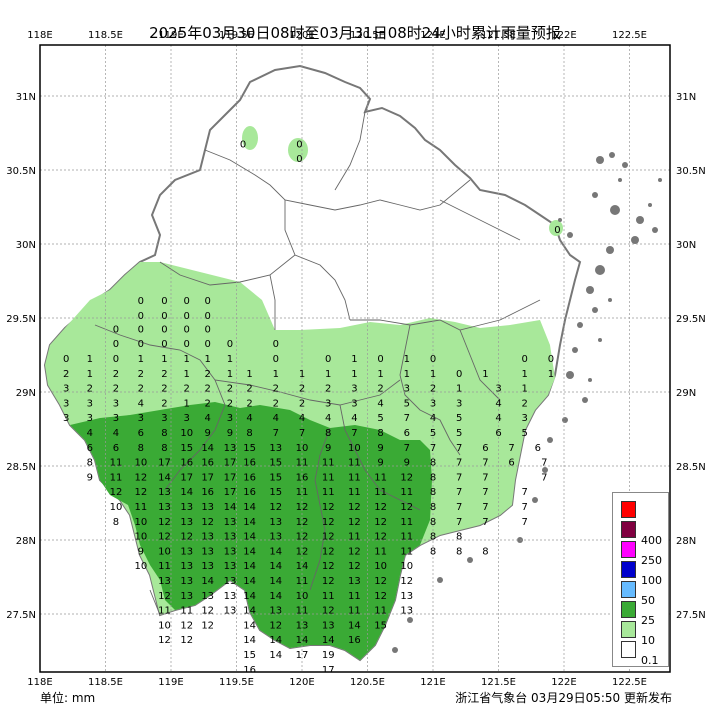 This screenshot has height=710, width=710. I want to click on lat-tick-right: 29N, so click(686, 393).